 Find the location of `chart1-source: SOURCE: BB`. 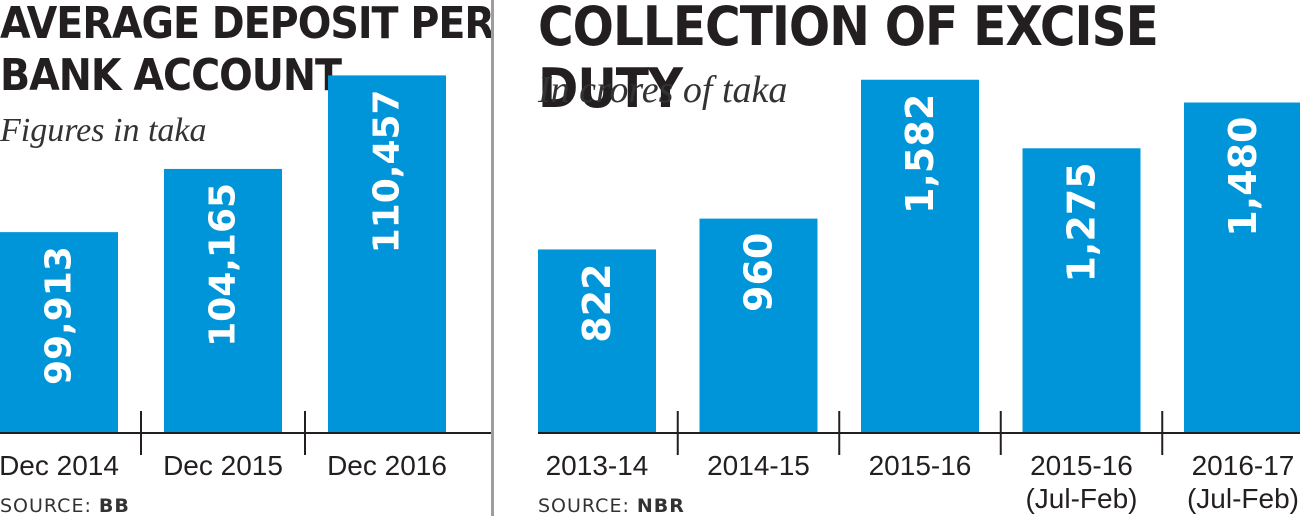

chart1-source: SOURCE: BB is located at coordinates (65, 506).